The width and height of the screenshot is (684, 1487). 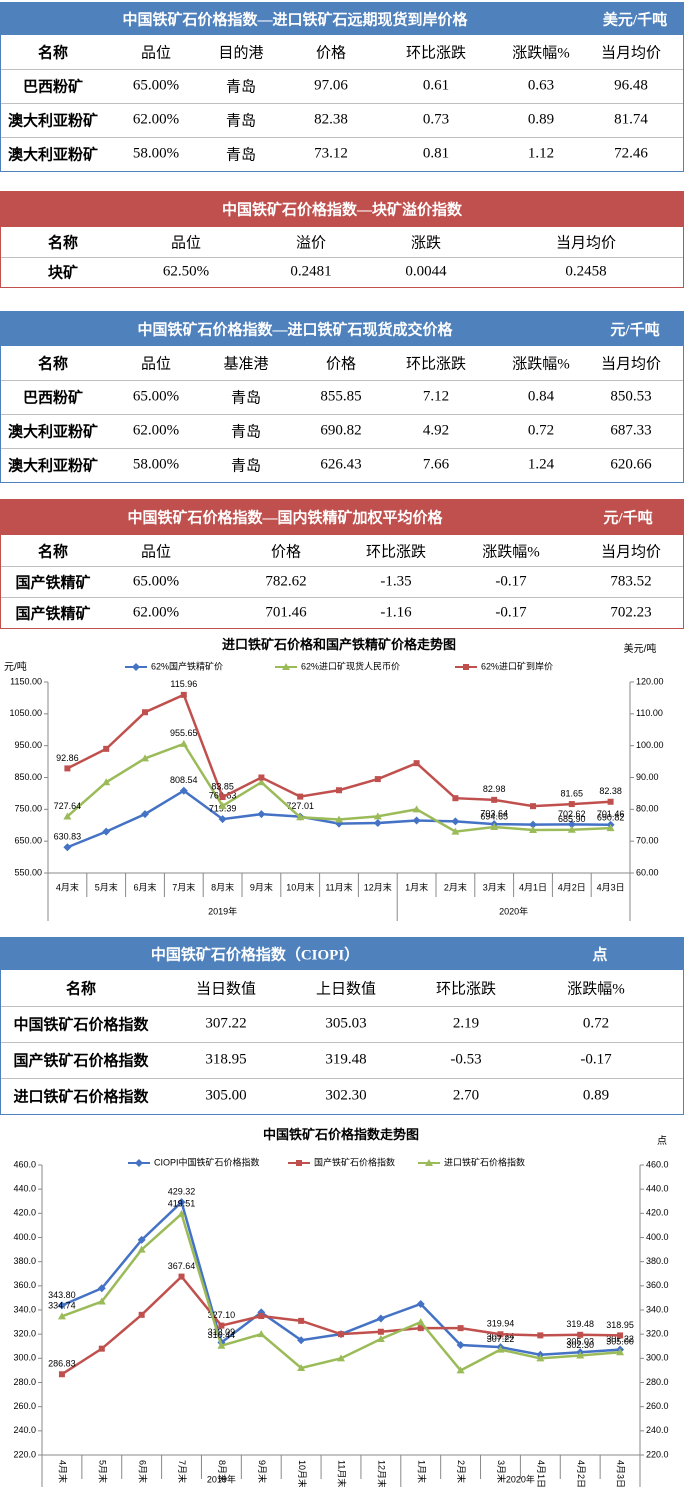 I want to click on data-label: 115.96, so click(x=183, y=684).